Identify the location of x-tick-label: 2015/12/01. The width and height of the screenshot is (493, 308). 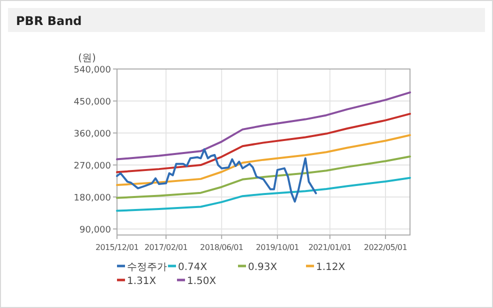
(117, 247).